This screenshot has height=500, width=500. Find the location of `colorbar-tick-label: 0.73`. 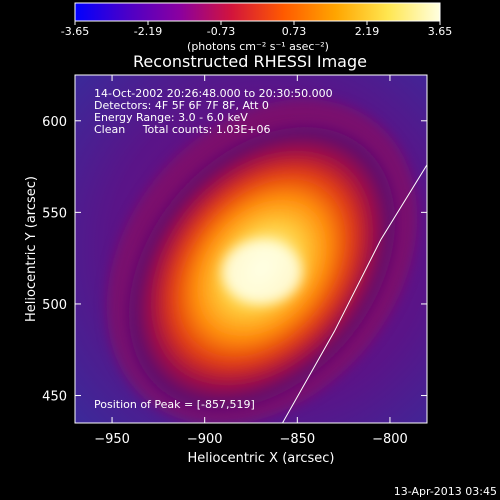

colorbar-tick-label: 0.73 is located at coordinates (294, 31).